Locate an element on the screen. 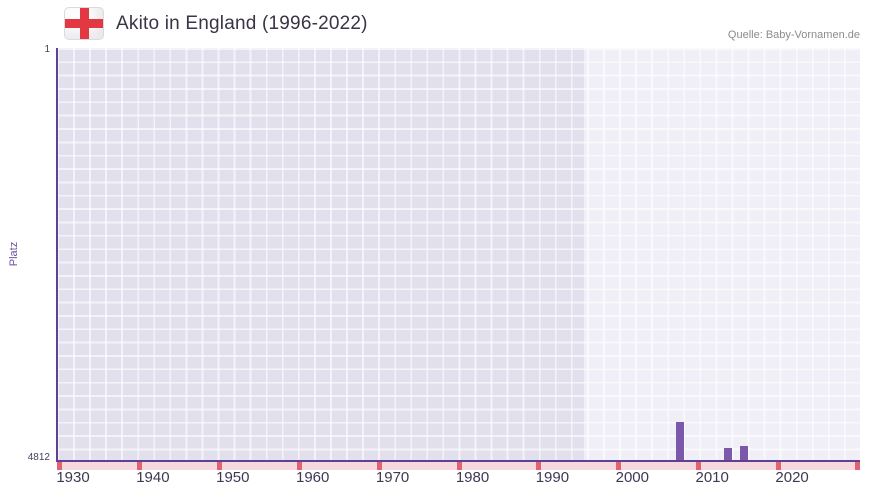  x-tick-label-1930: 1930 is located at coordinates (73, 477).